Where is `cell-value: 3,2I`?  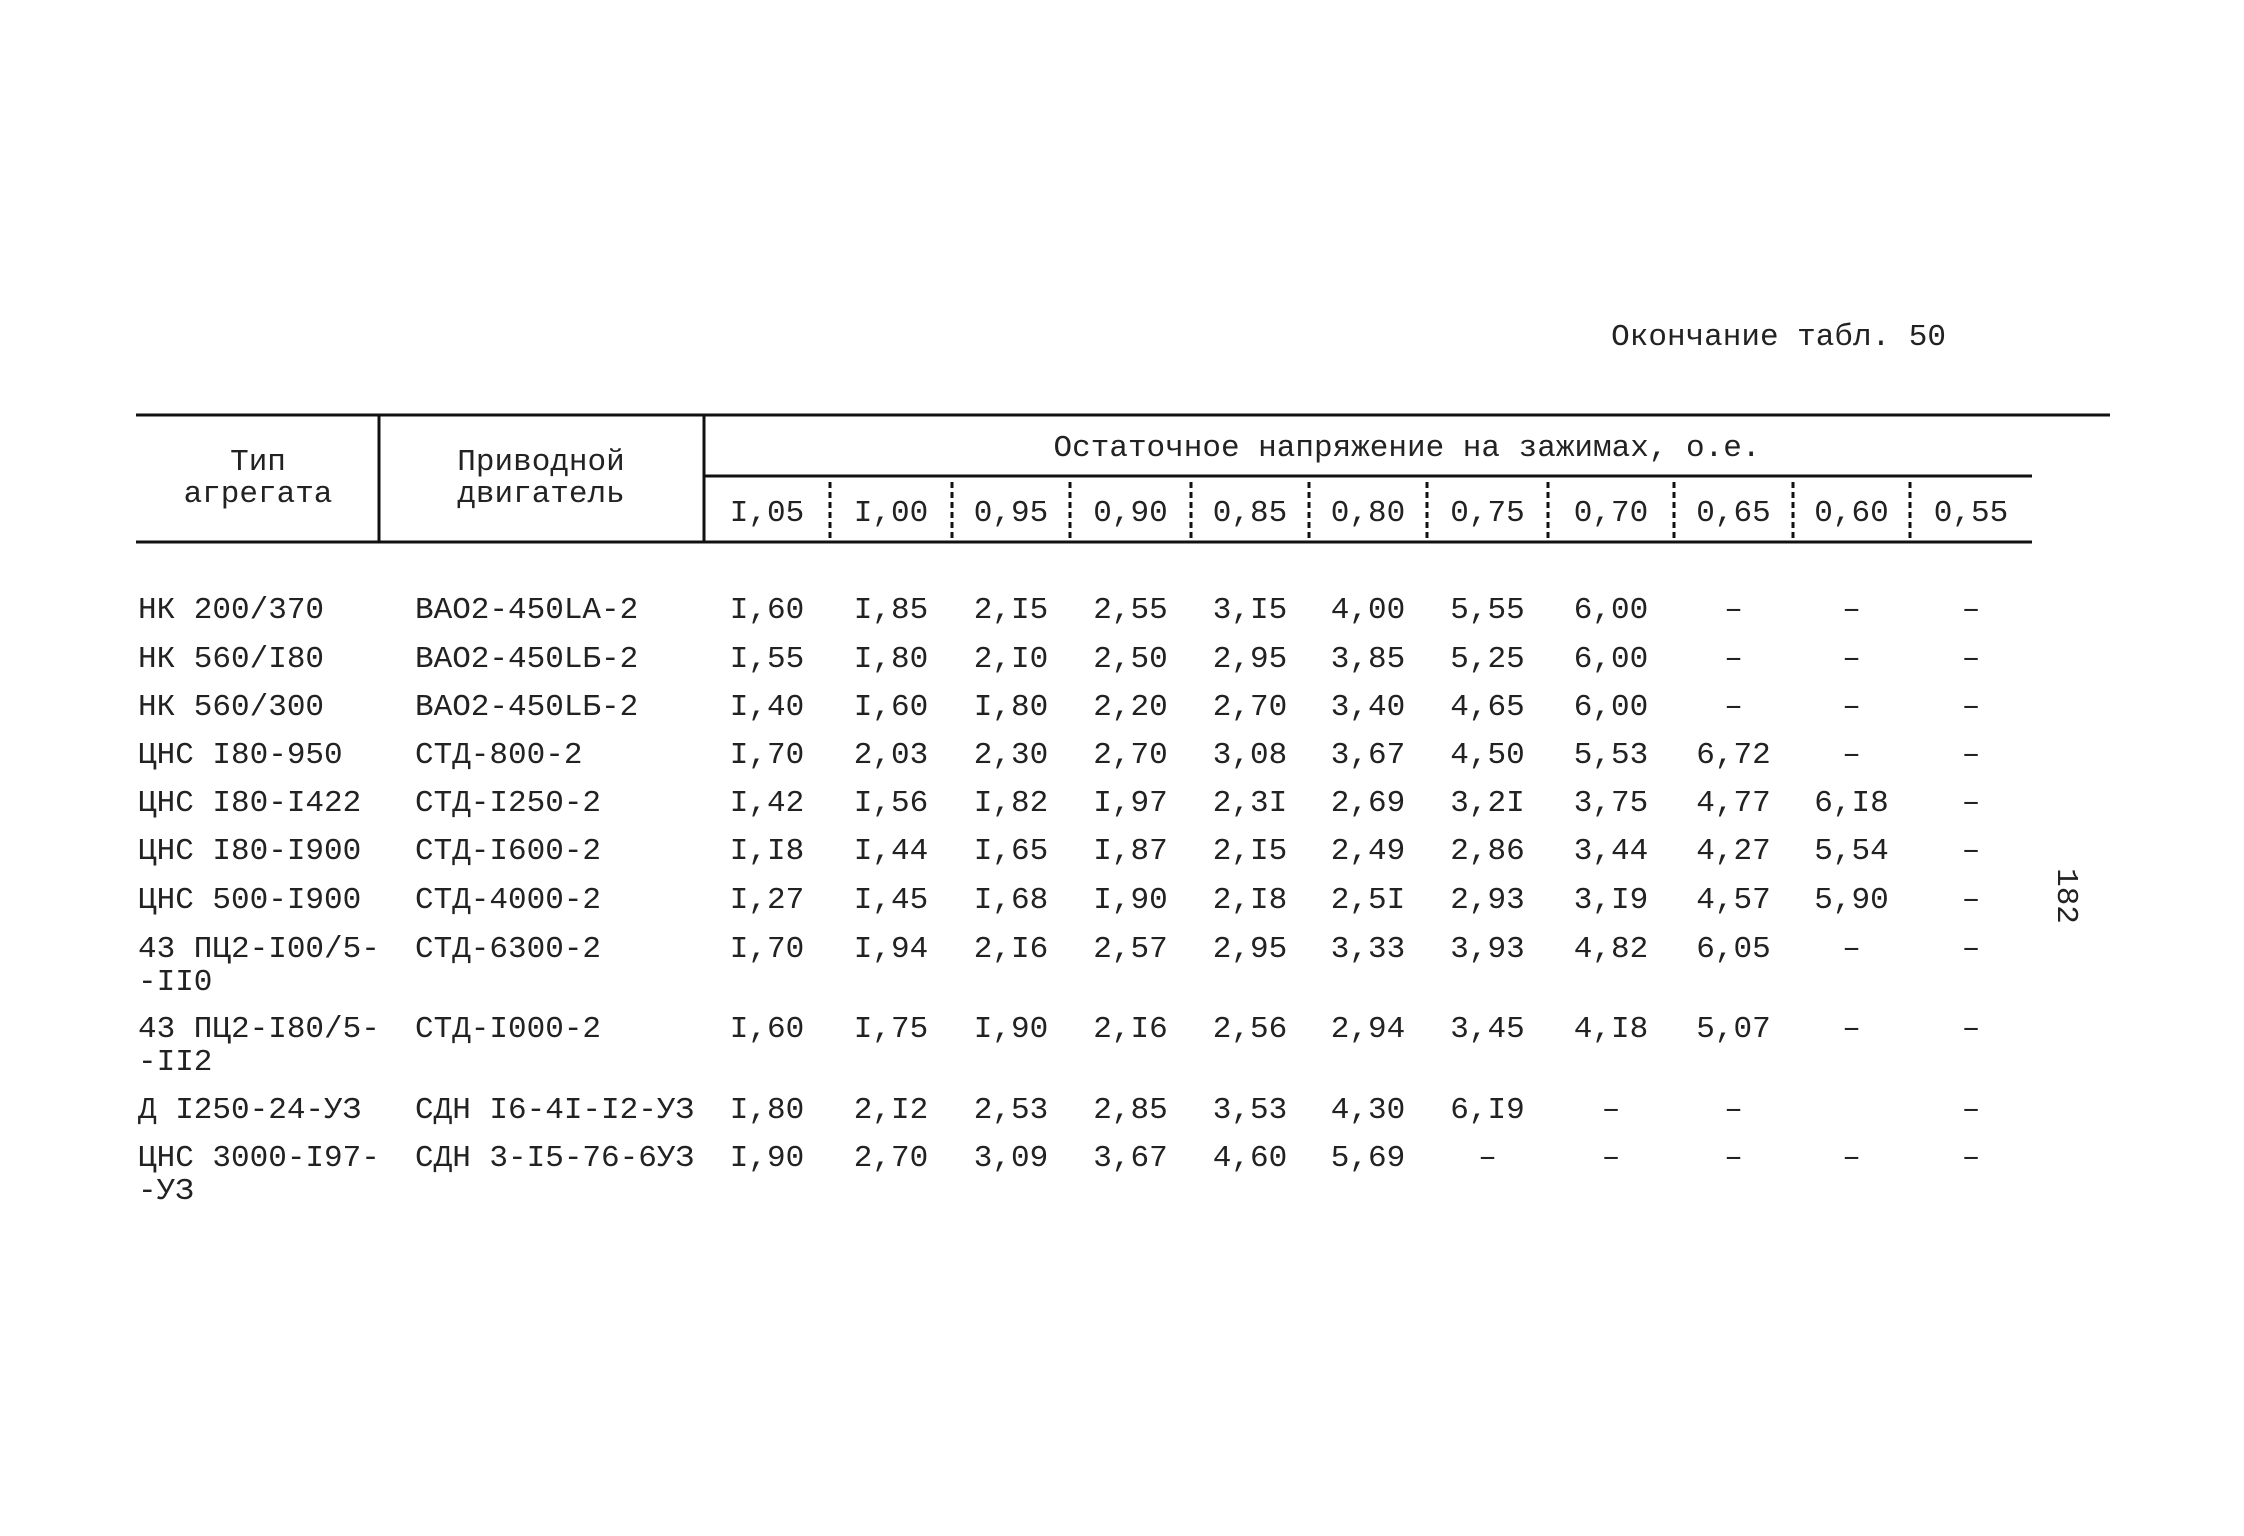 cell-value: 3,2I is located at coordinates (1487, 803).